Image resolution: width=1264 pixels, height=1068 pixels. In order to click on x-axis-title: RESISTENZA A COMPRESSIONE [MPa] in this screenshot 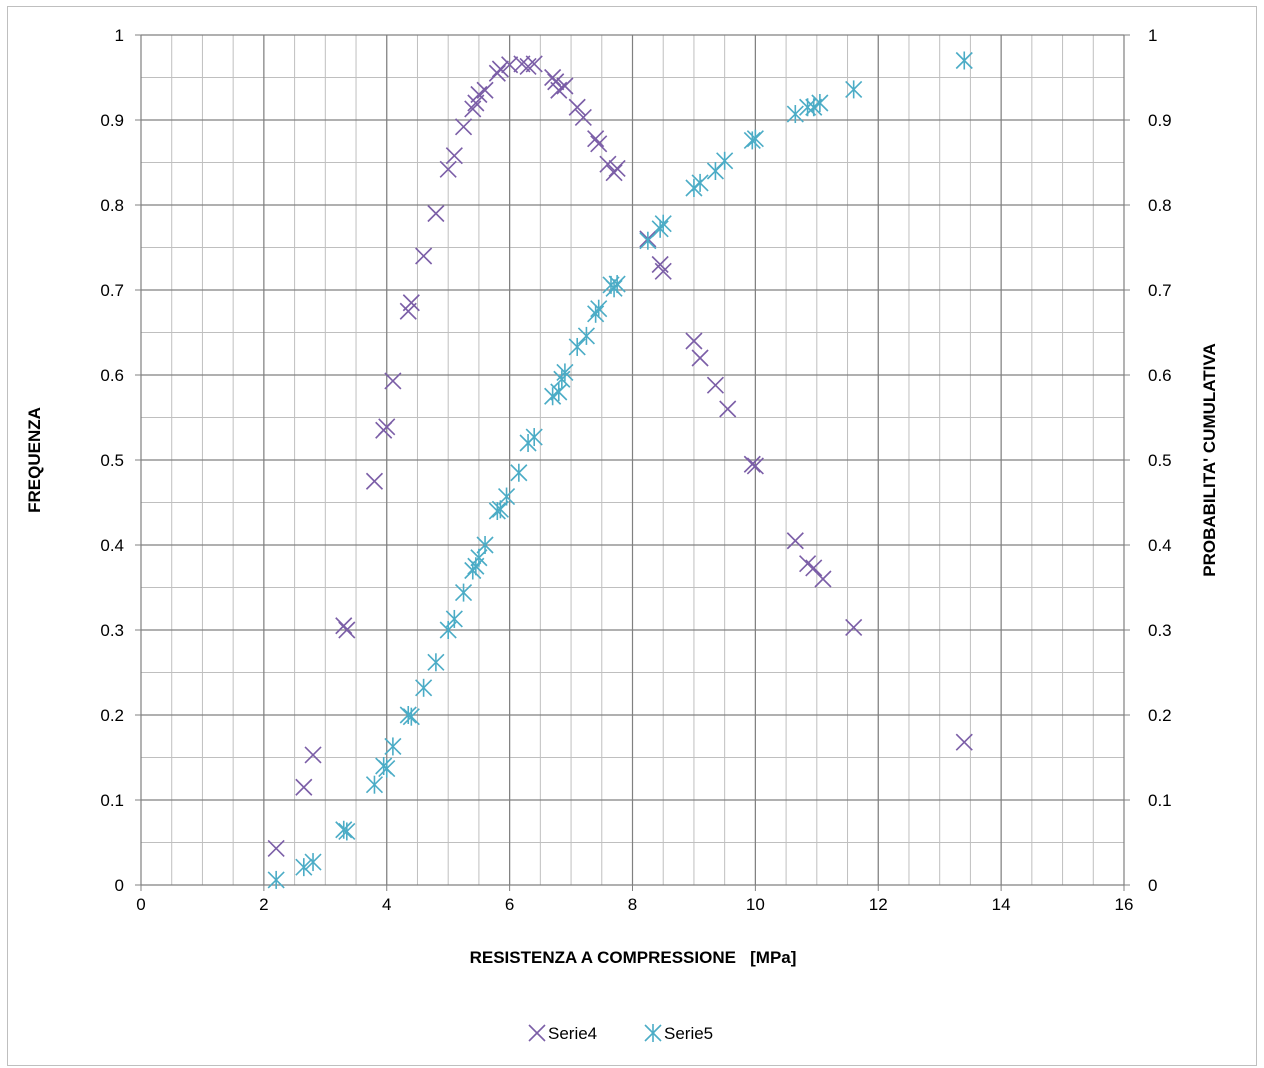, I will do `click(633, 957)`.